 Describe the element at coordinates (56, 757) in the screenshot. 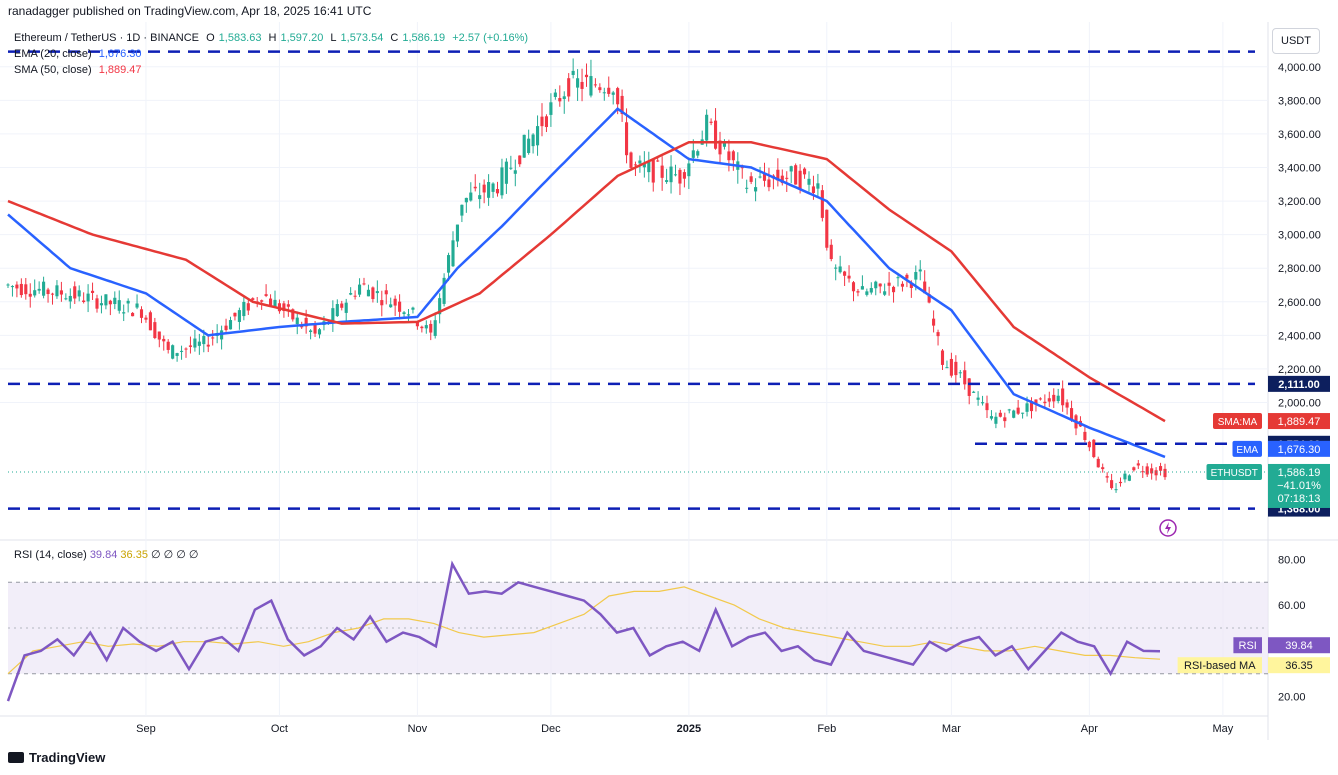

I see `tradingview-logo: TradingView` at that location.